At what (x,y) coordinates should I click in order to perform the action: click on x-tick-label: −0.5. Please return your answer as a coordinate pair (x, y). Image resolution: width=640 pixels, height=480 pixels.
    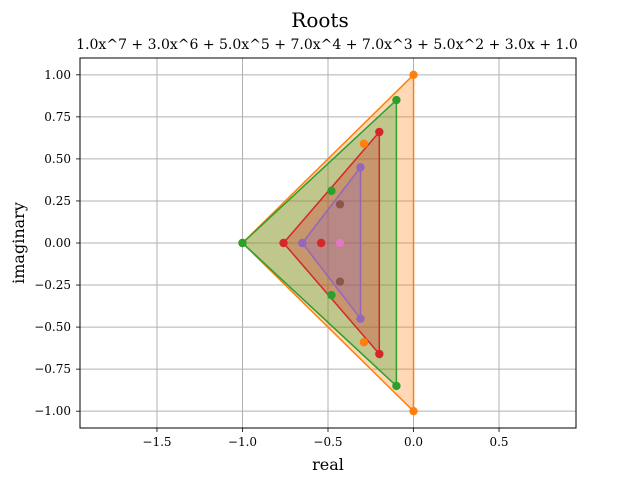
    Looking at the image, I should click on (327, 442).